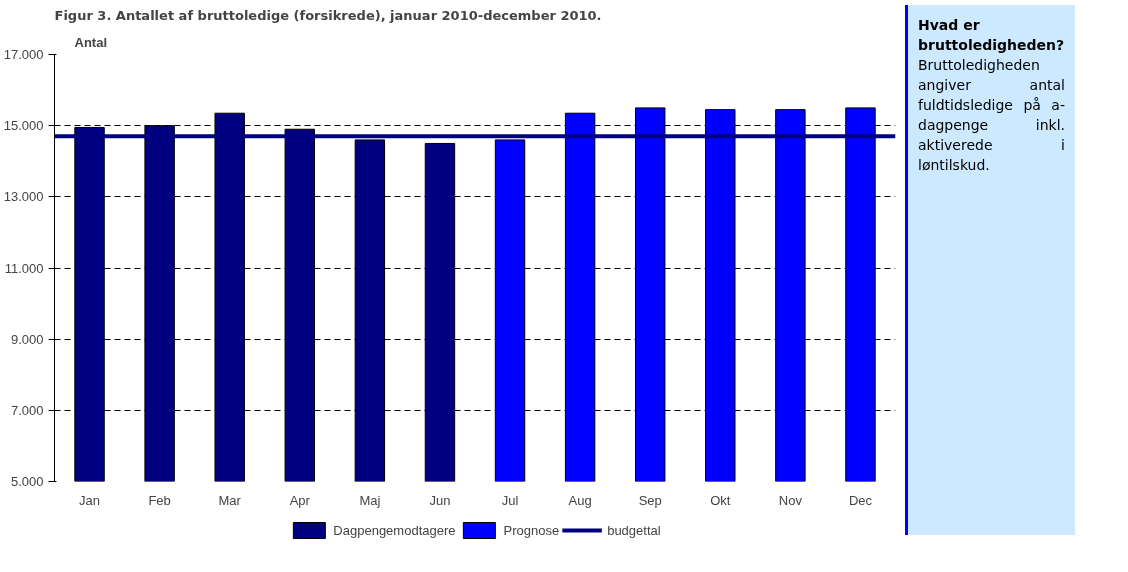  What do you see at coordinates (790, 500) in the screenshot?
I see `x-tick-label: Nov` at bounding box center [790, 500].